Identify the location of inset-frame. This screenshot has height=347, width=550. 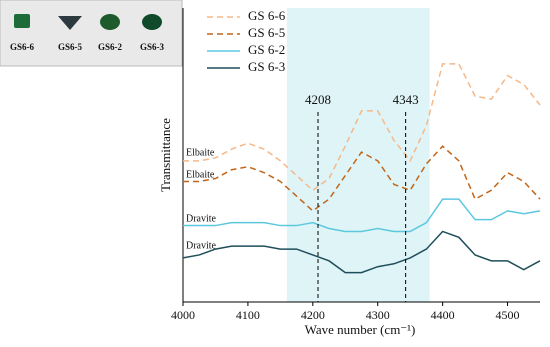
(91, 33).